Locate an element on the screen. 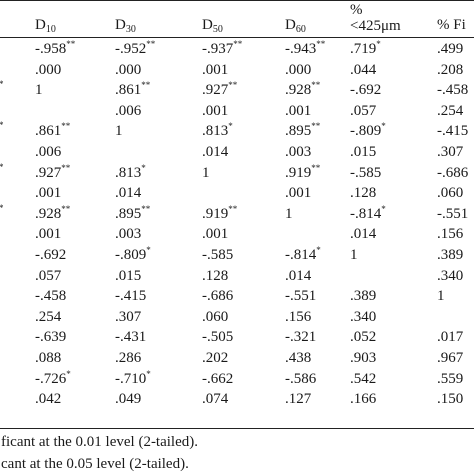  cell-value: .017 is located at coordinates (450, 337).